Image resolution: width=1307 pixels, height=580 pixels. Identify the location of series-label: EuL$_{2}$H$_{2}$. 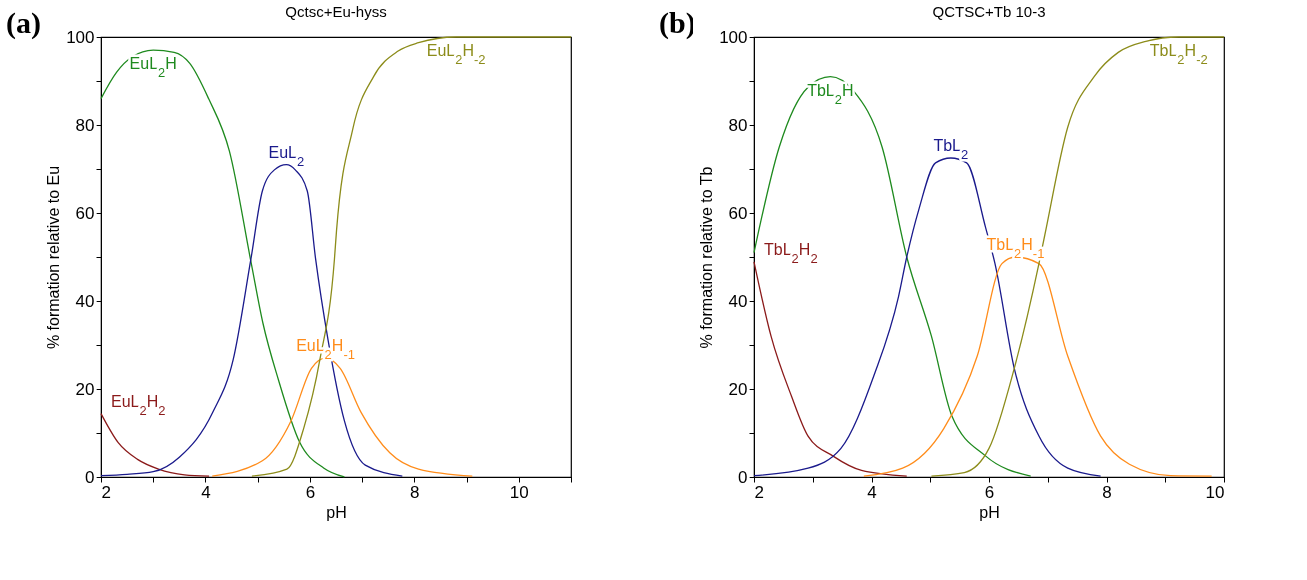
(138, 405).